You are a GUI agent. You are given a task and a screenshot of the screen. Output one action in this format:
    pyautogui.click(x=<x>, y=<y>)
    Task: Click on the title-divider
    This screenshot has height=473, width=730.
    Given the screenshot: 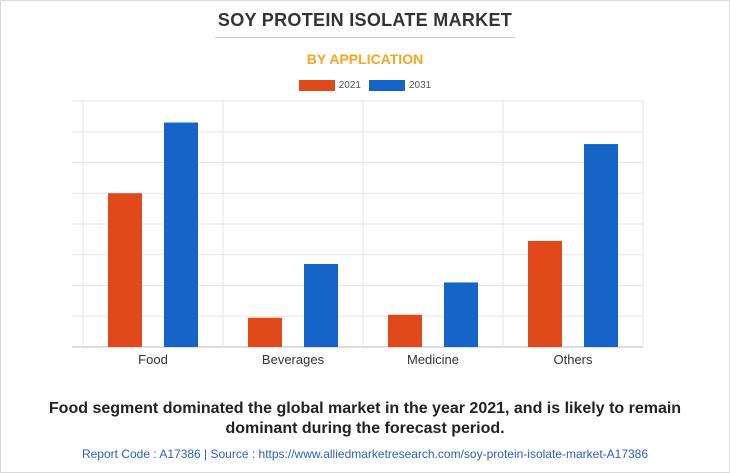 What is the action you would take?
    pyautogui.click(x=365, y=37)
    